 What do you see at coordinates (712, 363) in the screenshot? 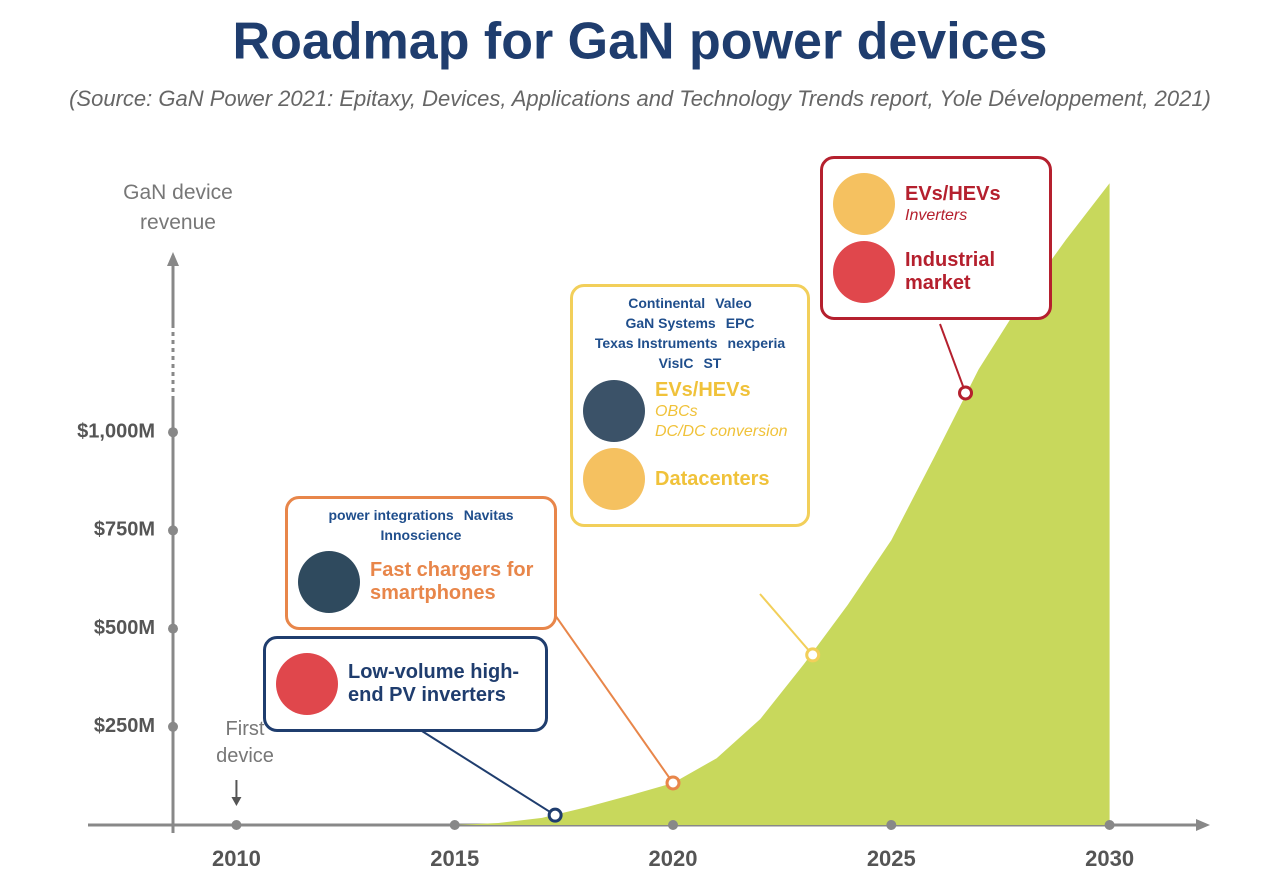
I see `company-logo: ST` at bounding box center [712, 363].